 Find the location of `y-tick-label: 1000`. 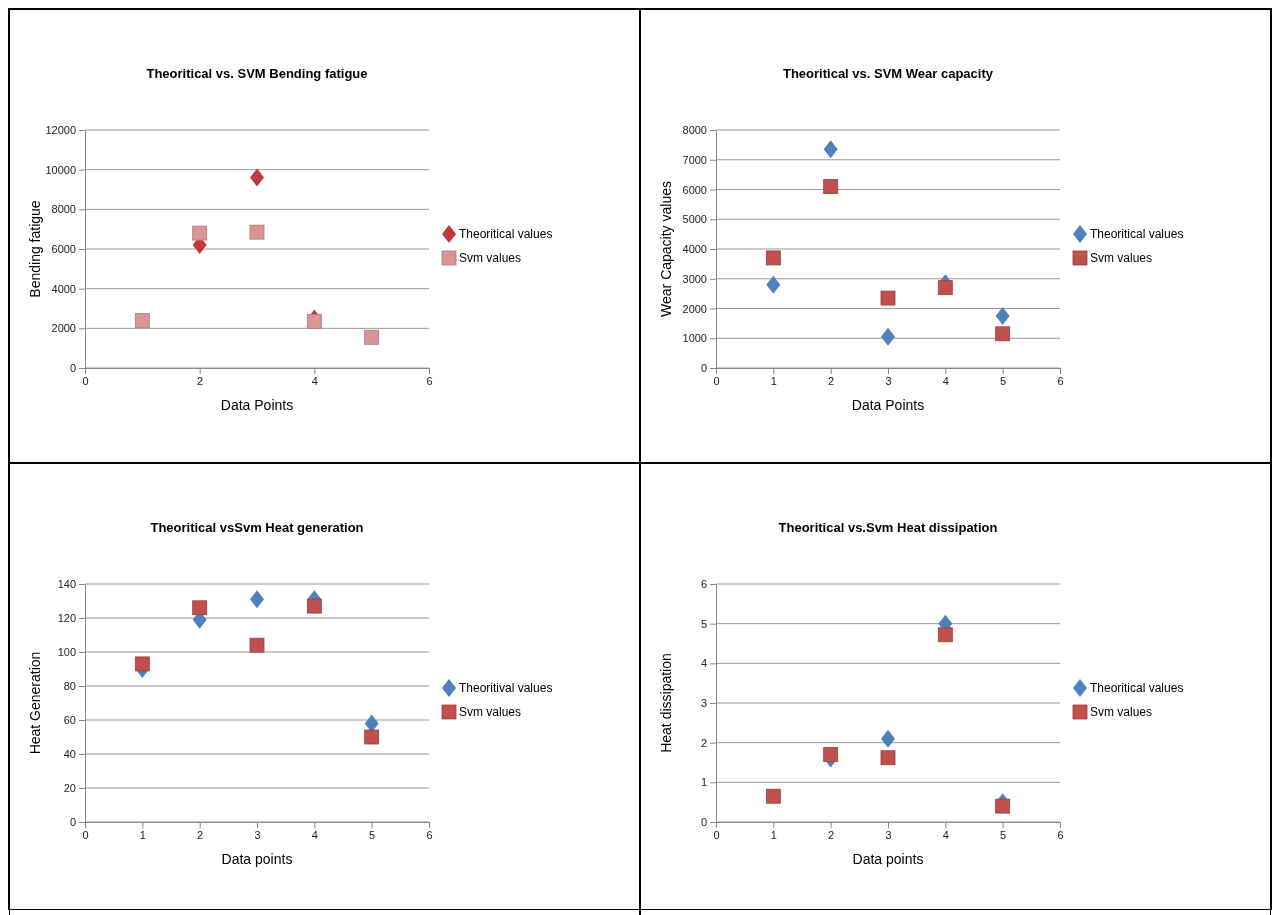

y-tick-label: 1000 is located at coordinates (694, 338).